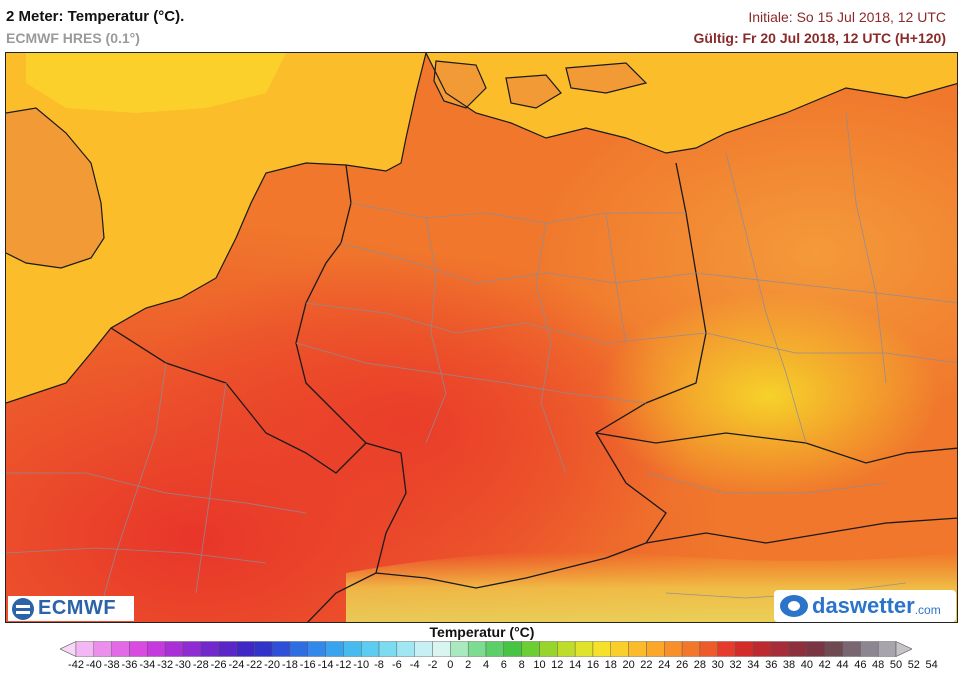 This screenshot has height=675, width=964. What do you see at coordinates (931, 665) in the screenshot?
I see `color-scale-tick-label: 54` at bounding box center [931, 665].